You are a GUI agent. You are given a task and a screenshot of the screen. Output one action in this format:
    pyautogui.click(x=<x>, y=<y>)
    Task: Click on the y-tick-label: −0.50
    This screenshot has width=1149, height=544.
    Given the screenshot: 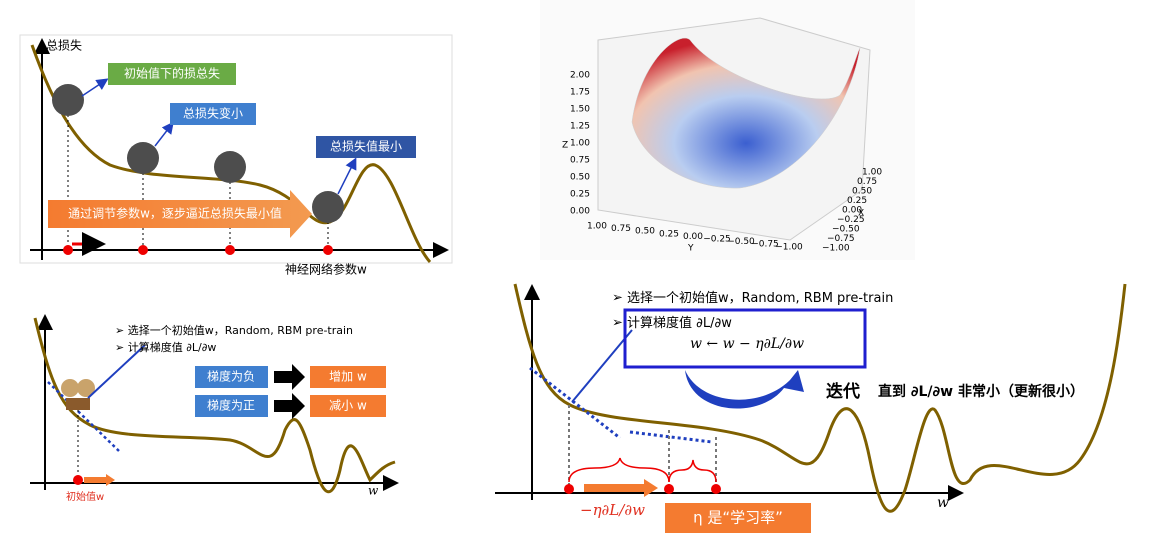 What is the action you would take?
    pyautogui.click(x=741, y=242)
    